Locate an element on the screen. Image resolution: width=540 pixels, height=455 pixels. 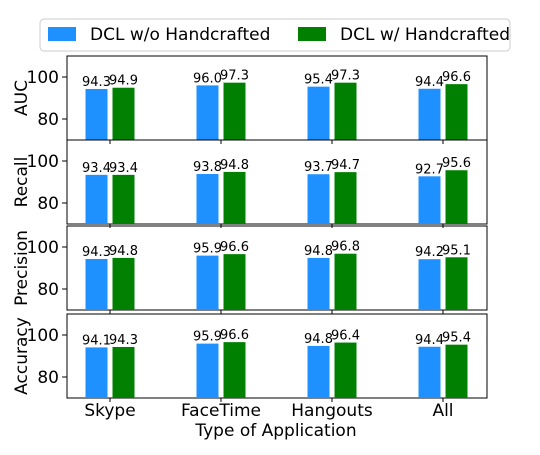
legend-frame is located at coordinates (275, 35).